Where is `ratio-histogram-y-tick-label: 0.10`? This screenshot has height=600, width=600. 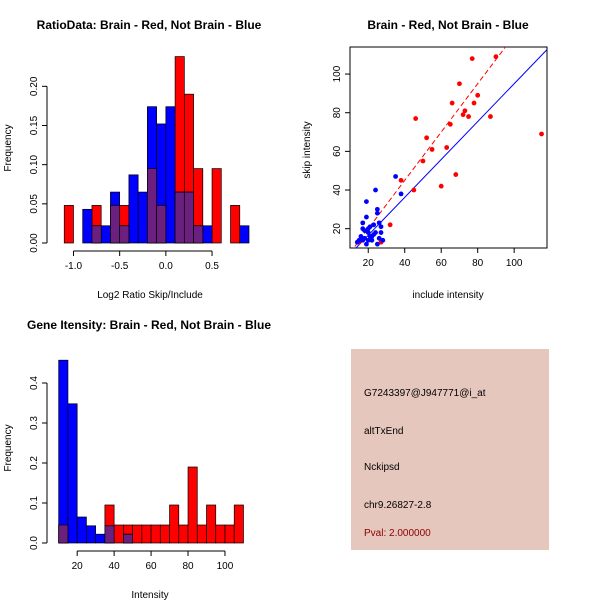 ratio-histogram-y-tick-label: 0.10 is located at coordinates (34, 164).